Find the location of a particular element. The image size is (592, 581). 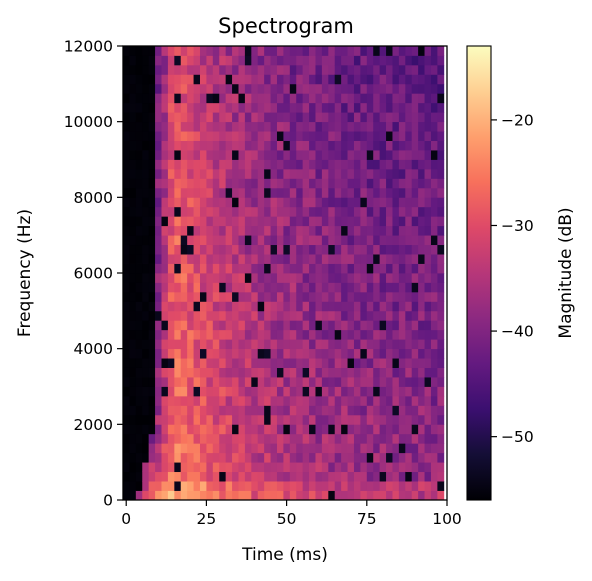

colorbar is located at coordinates (479, 273).